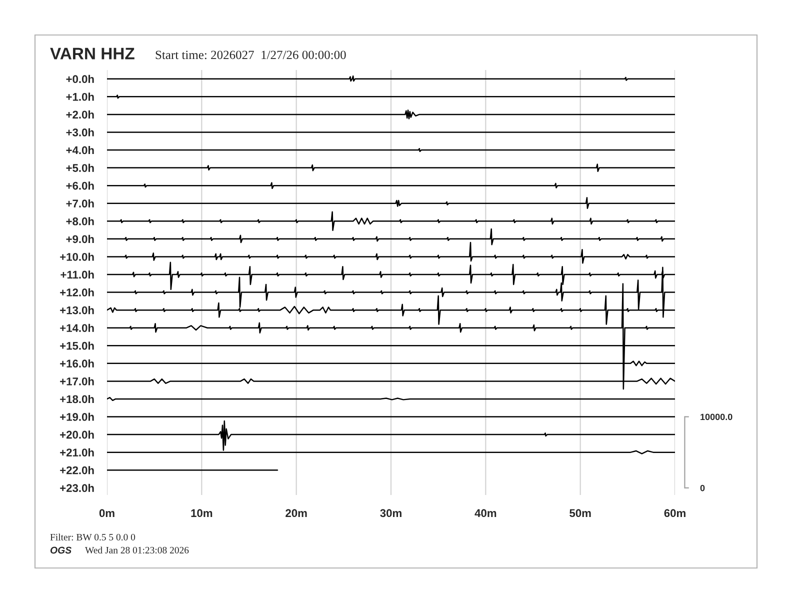 This screenshot has height=612, width=792. Describe the element at coordinates (77, 452) in the screenshot. I see `y-tick-label: +21.0h` at that location.